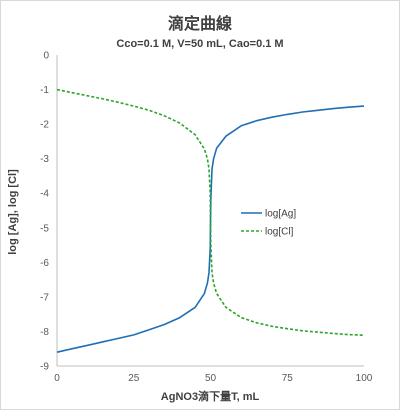 Image resolution: width=400 pixels, height=410 pixels. Describe the element at coordinates (44, 367) in the screenshot. I see `y-tick-label: -9` at that location.